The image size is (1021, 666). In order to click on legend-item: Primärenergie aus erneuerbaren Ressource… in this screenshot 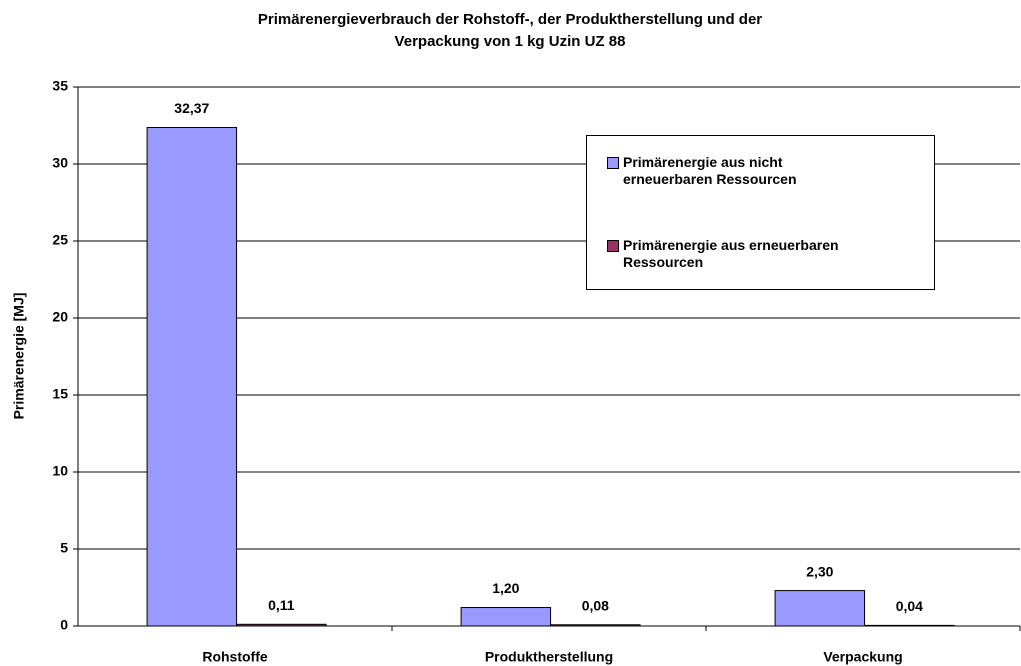, I will do `click(740, 254)`.